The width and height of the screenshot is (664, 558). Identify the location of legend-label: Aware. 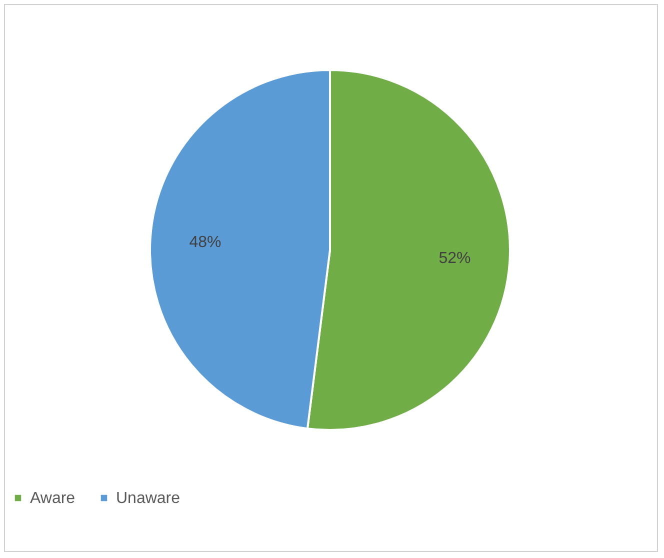
(53, 498).